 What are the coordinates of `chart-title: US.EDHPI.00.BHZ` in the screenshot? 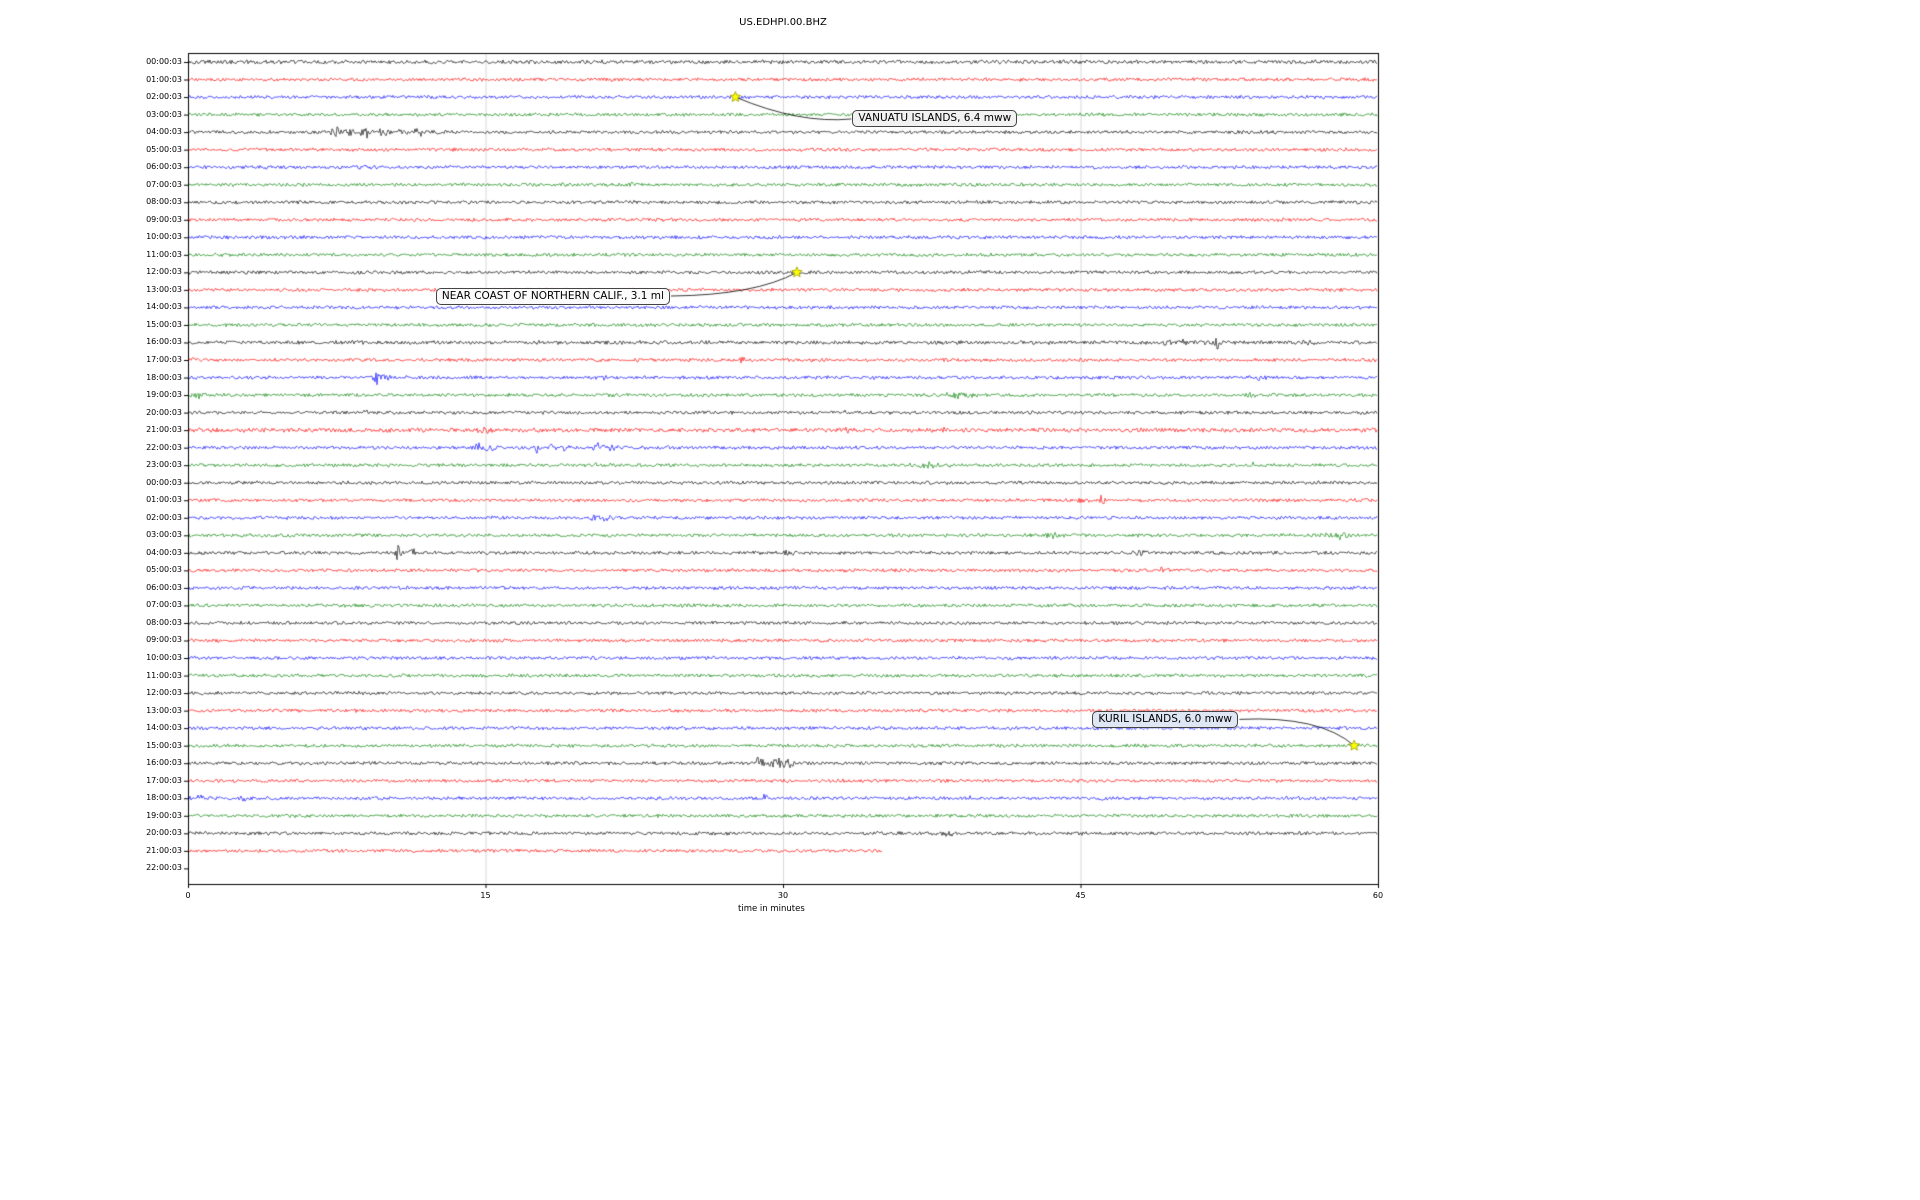 It's located at (783, 22).